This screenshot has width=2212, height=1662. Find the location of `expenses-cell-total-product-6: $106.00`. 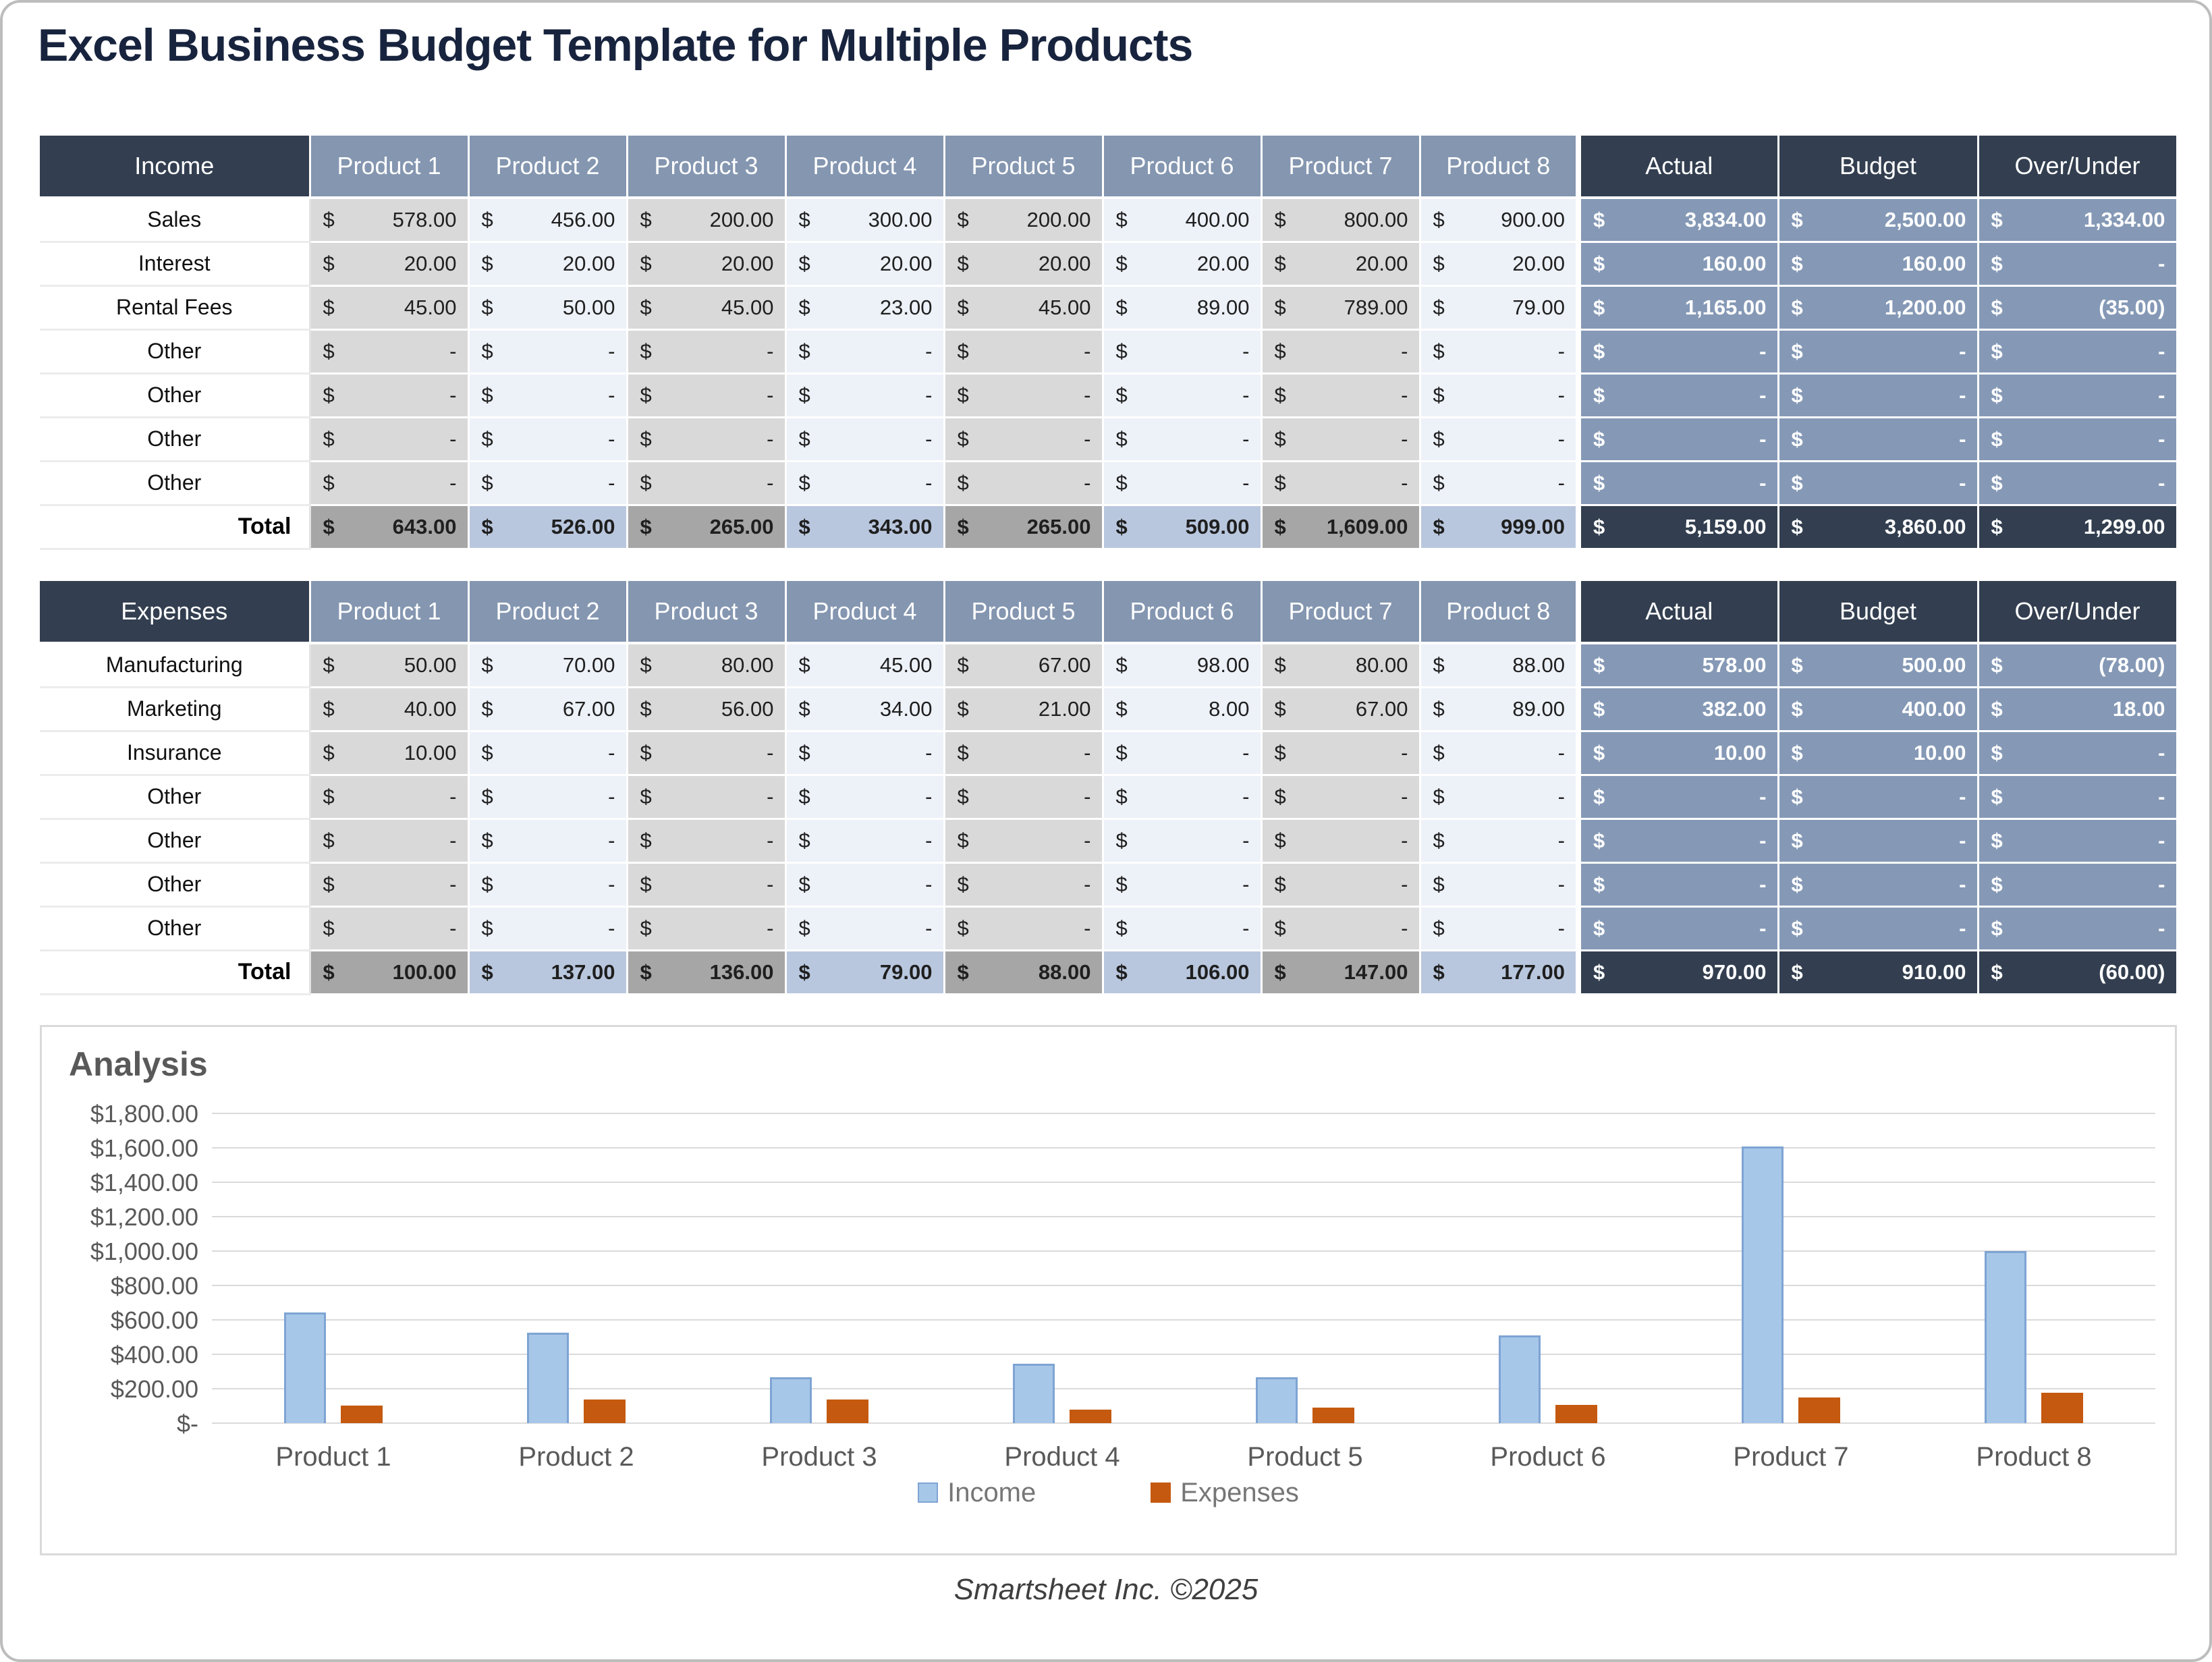

expenses-cell-total-product-6: $106.00 is located at coordinates (1183, 972).